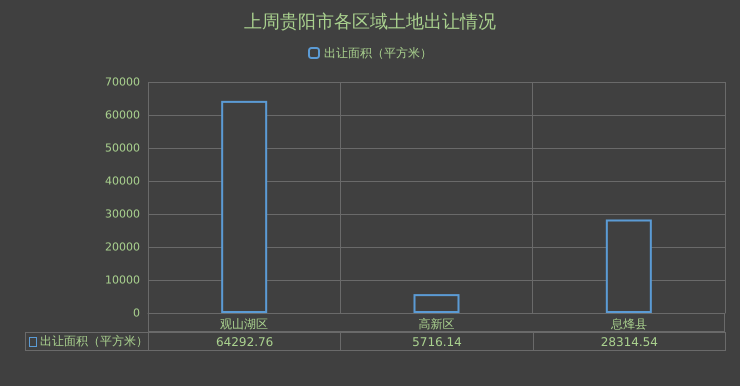 Image resolution: width=740 pixels, height=386 pixels. Describe the element at coordinates (94, 341) in the screenshot. I see `text: 出让面积（平方米）` at that location.